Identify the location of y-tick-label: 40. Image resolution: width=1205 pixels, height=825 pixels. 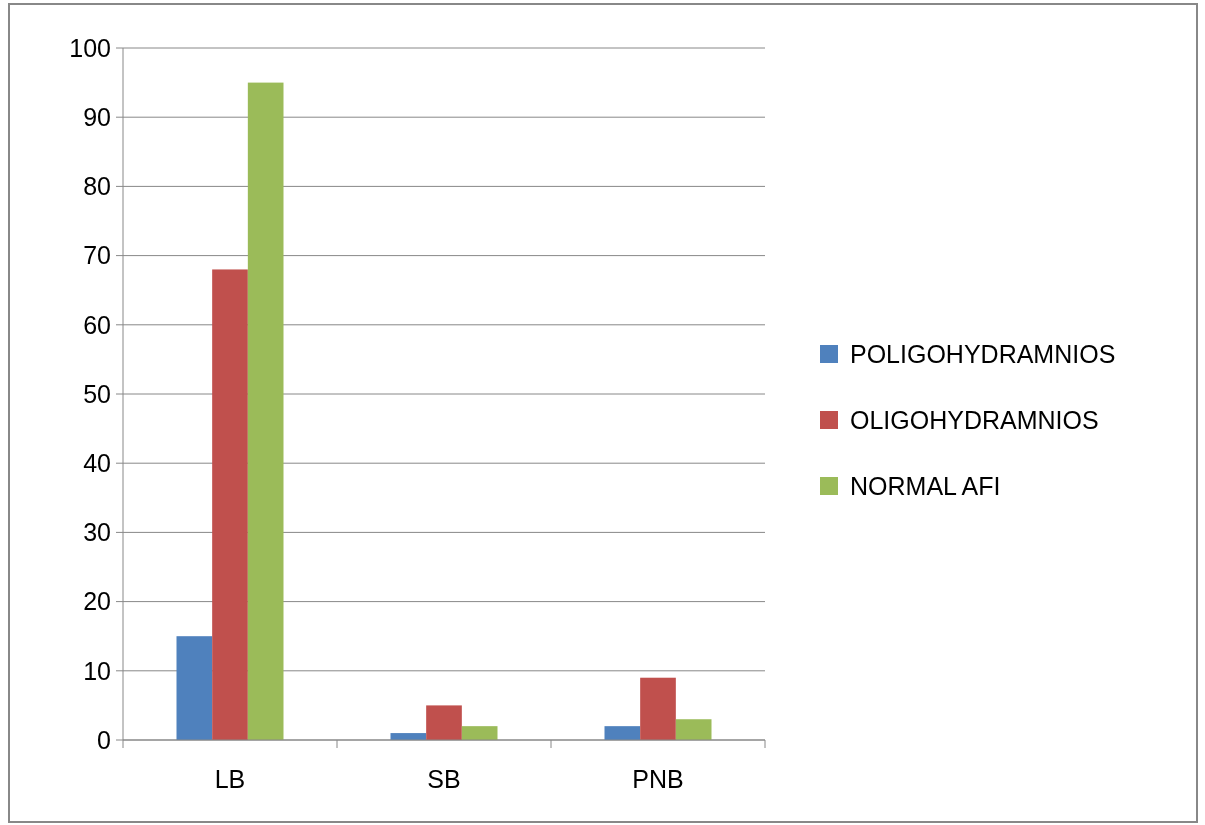
(97, 462).